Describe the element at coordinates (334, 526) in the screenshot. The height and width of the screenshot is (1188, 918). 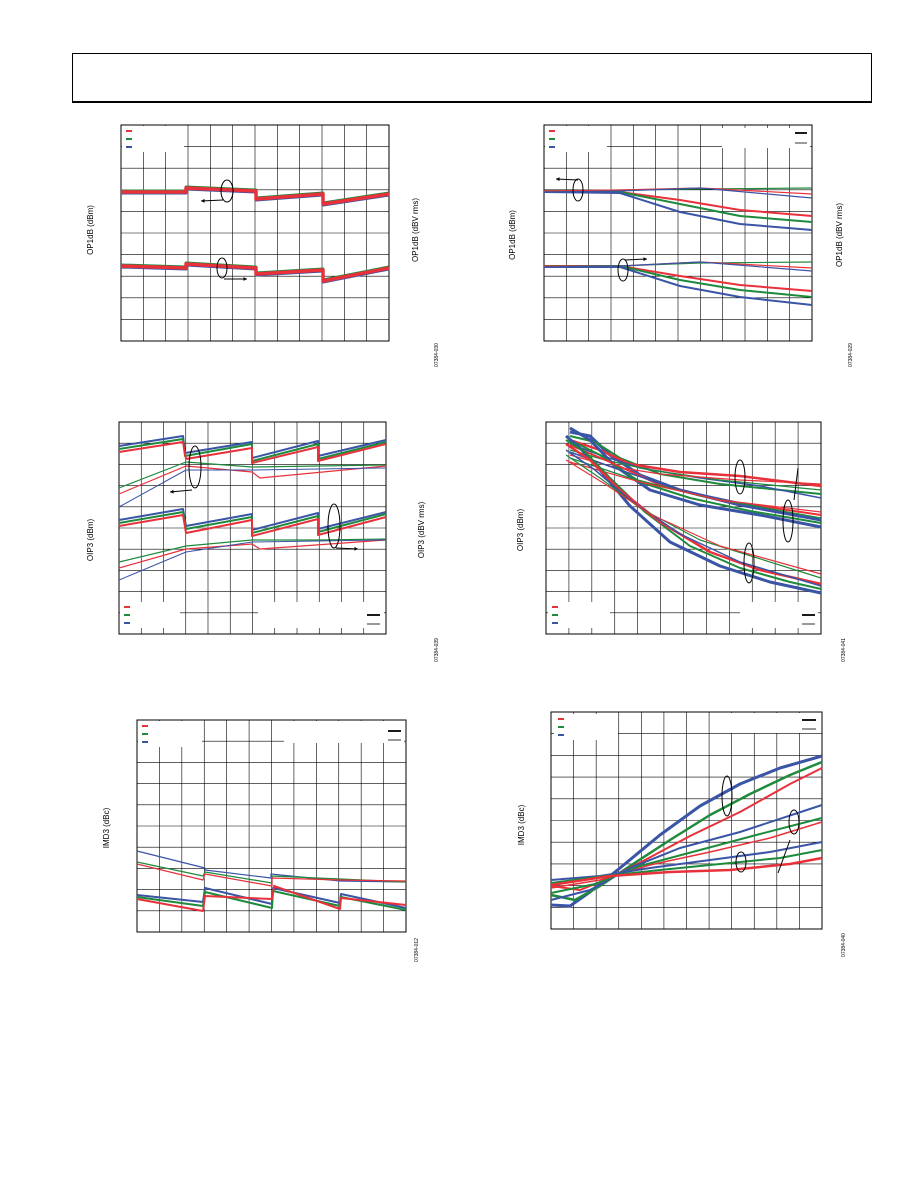
I see `chart-3-marker-ellipse-lower` at that location.